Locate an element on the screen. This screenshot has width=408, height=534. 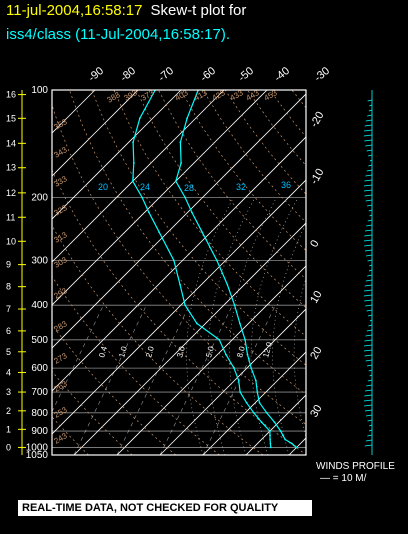
moist-adiabat-label: 2.0 is located at coordinates (150, 352).